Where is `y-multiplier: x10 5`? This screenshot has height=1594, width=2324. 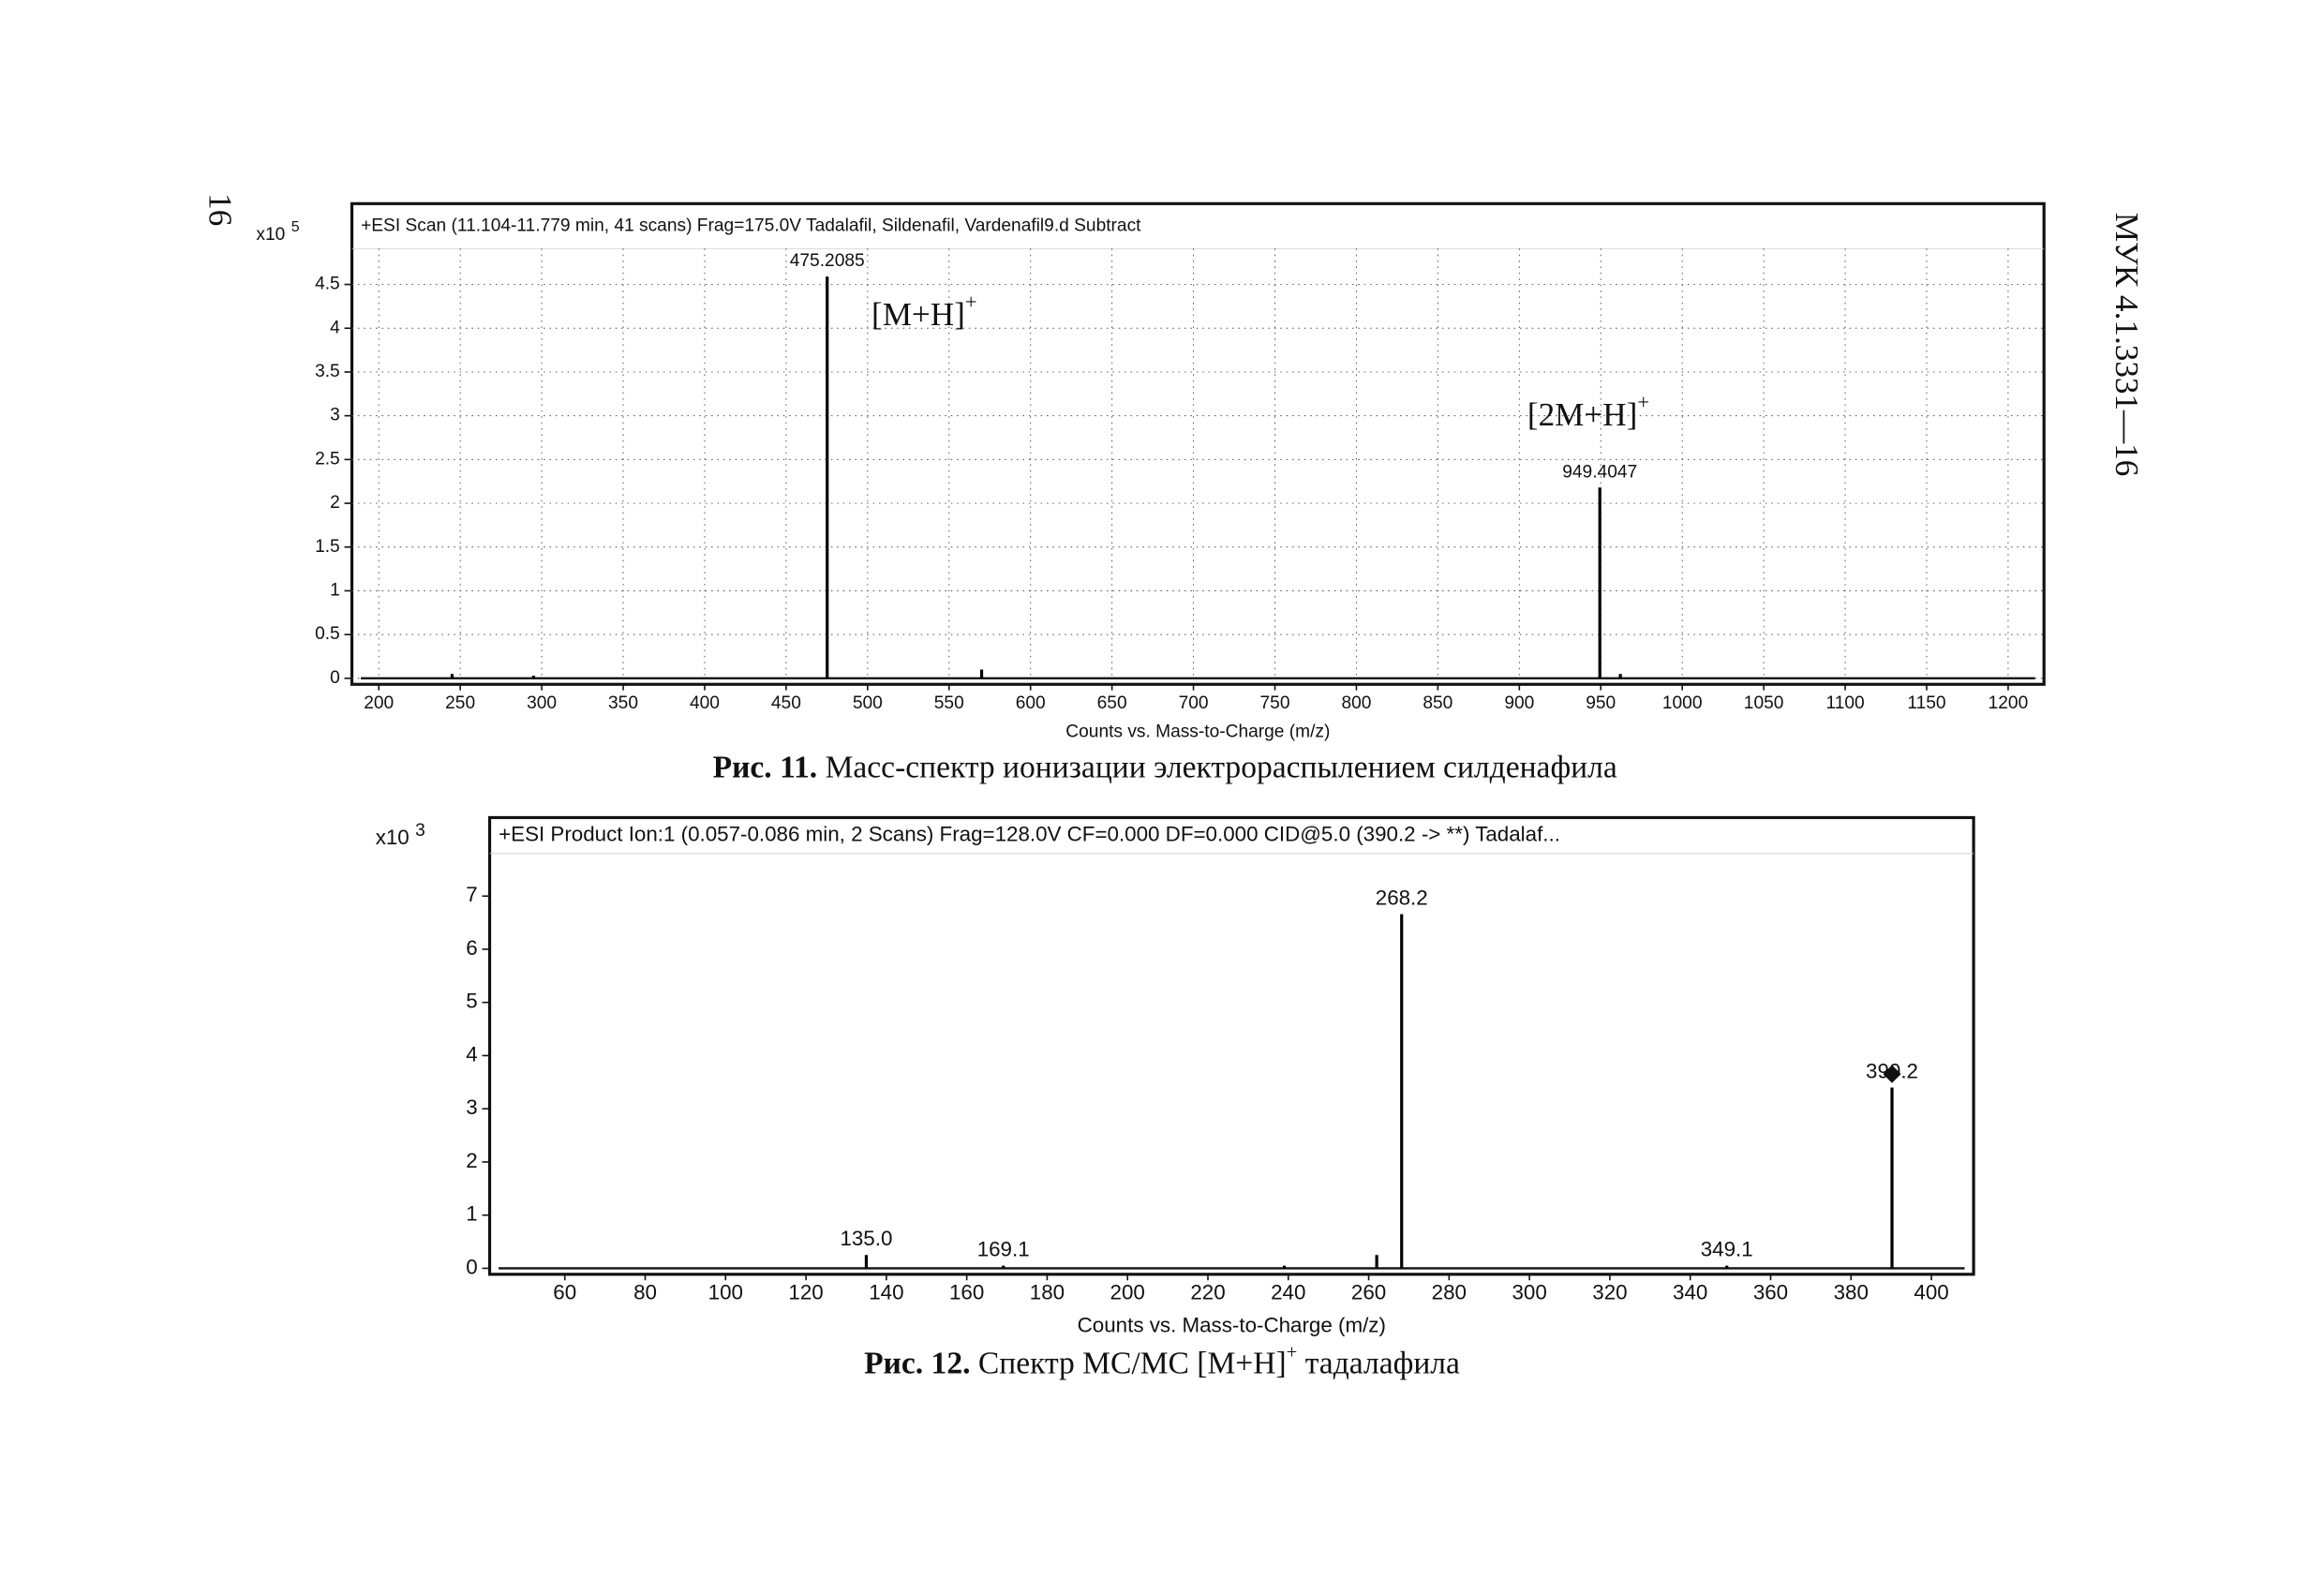
y-multiplier: x10 5 is located at coordinates (277, 232).